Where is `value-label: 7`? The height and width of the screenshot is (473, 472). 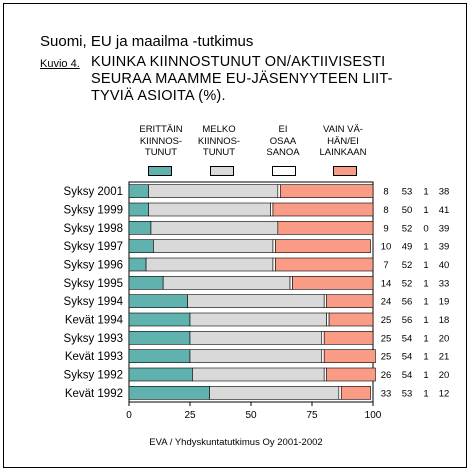
value-label: 7 is located at coordinates (385, 265).